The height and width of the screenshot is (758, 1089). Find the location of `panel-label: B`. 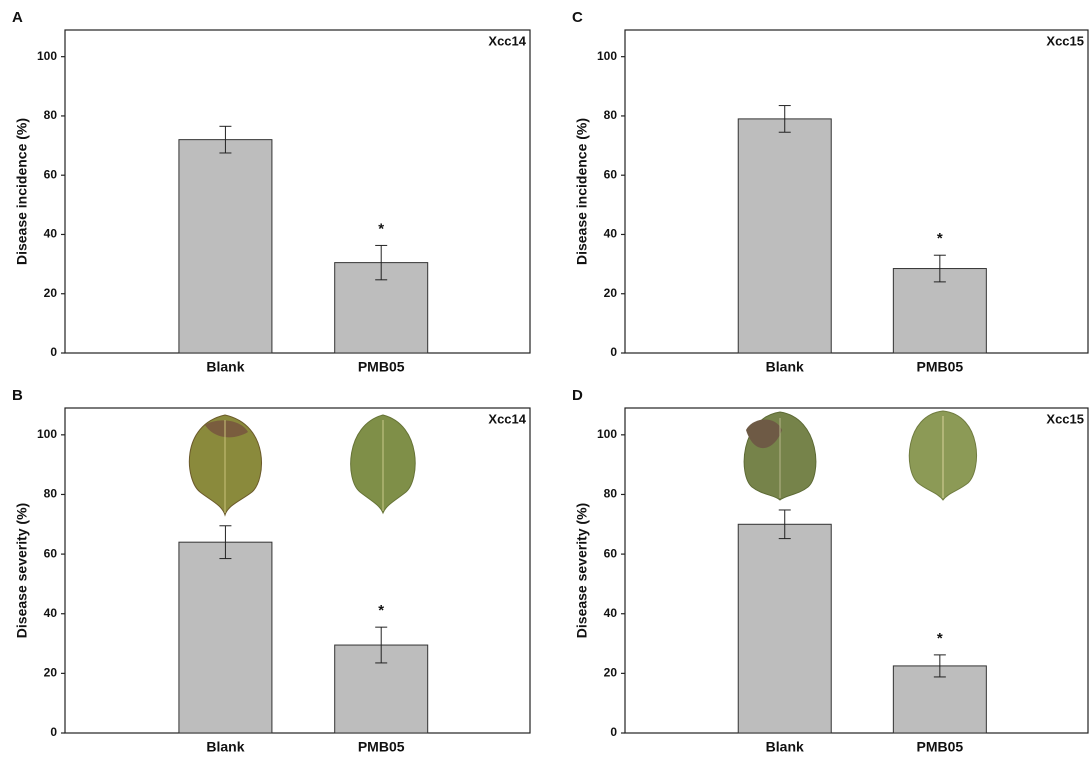

panel-label: B is located at coordinates (17, 395).